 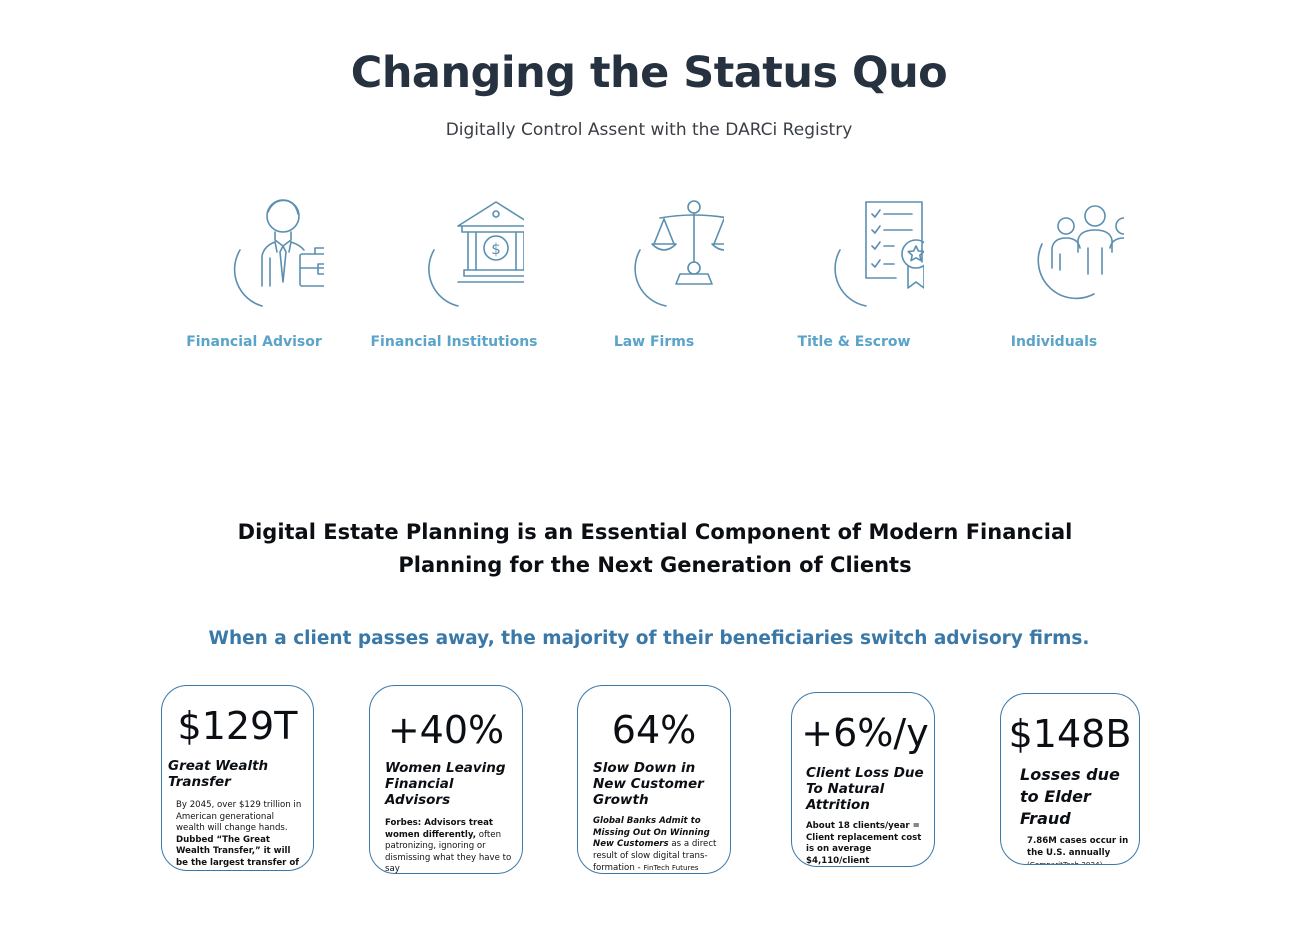 I want to click on stat-source: FinTech Futures, so click(x=670, y=867).